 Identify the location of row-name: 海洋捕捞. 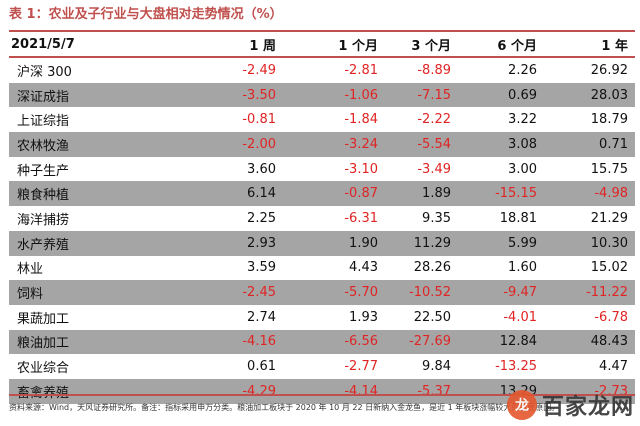
(43, 220).